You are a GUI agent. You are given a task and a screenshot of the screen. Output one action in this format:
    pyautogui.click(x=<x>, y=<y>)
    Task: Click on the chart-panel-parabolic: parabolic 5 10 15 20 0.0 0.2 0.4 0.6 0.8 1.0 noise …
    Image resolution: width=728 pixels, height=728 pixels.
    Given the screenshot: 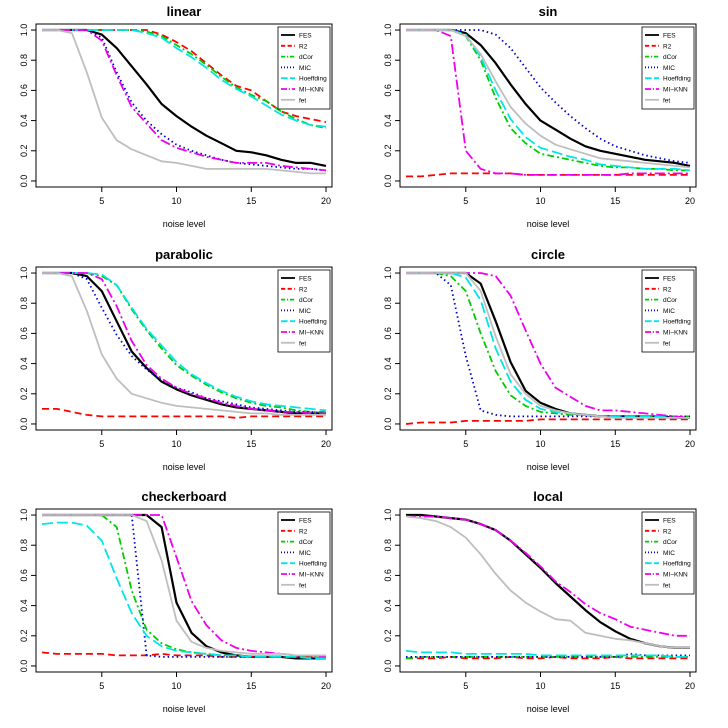 What is the action you would take?
    pyautogui.click(x=176, y=359)
    